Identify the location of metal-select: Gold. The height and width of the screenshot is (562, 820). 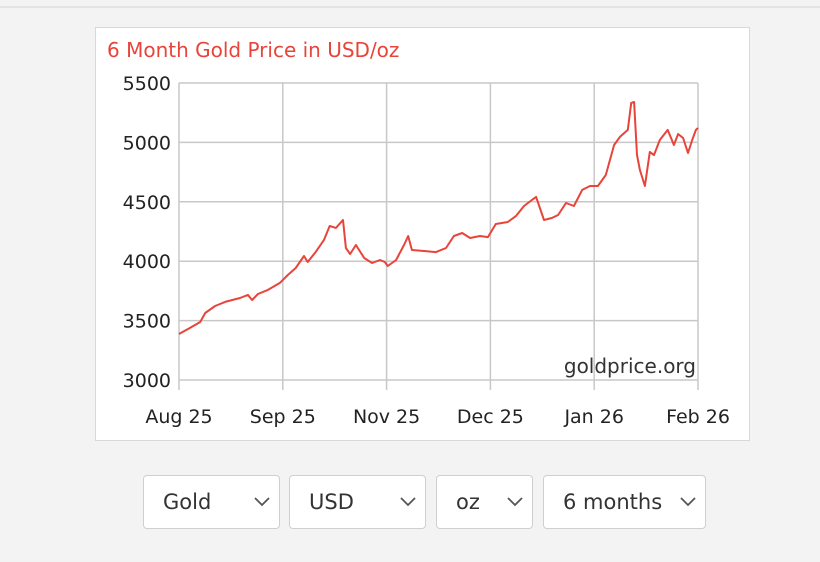
(211, 502).